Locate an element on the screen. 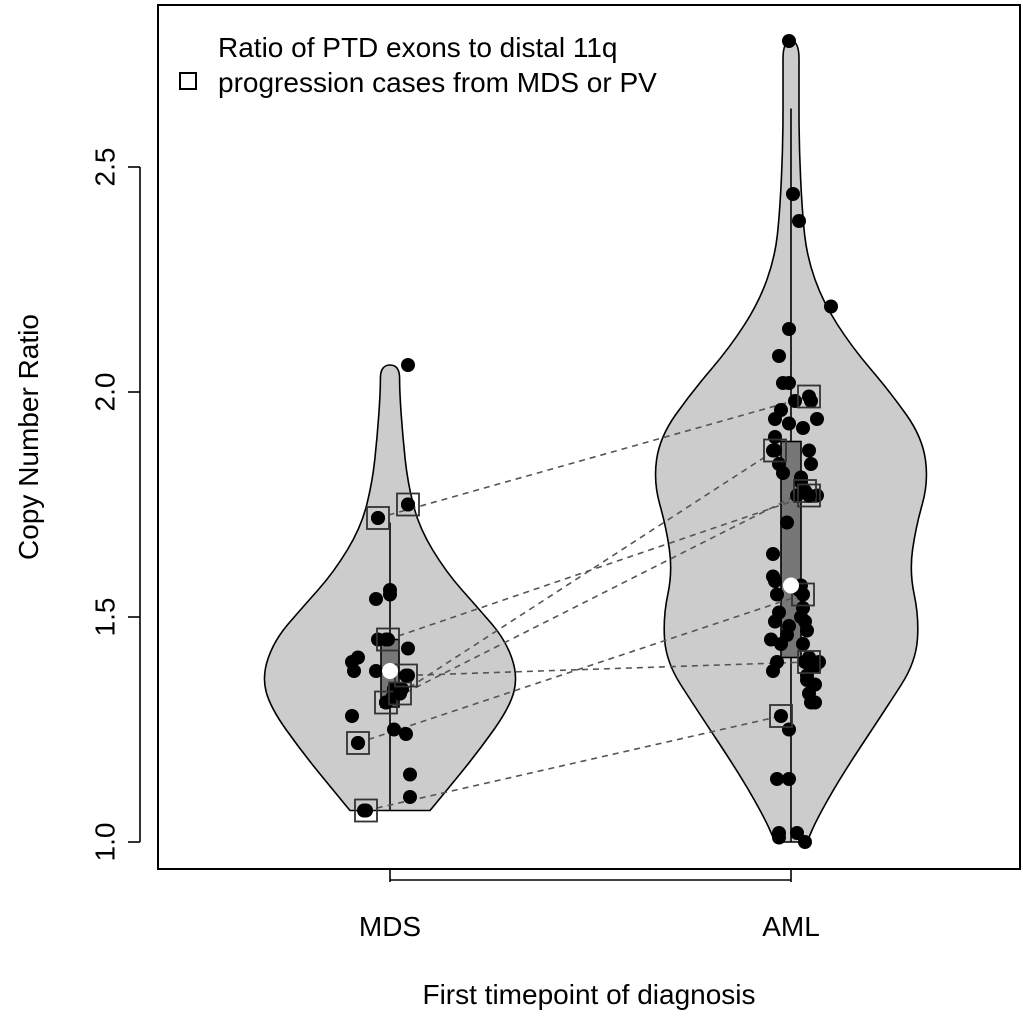  x-tick-label-aml: AML is located at coordinates (791, 926).